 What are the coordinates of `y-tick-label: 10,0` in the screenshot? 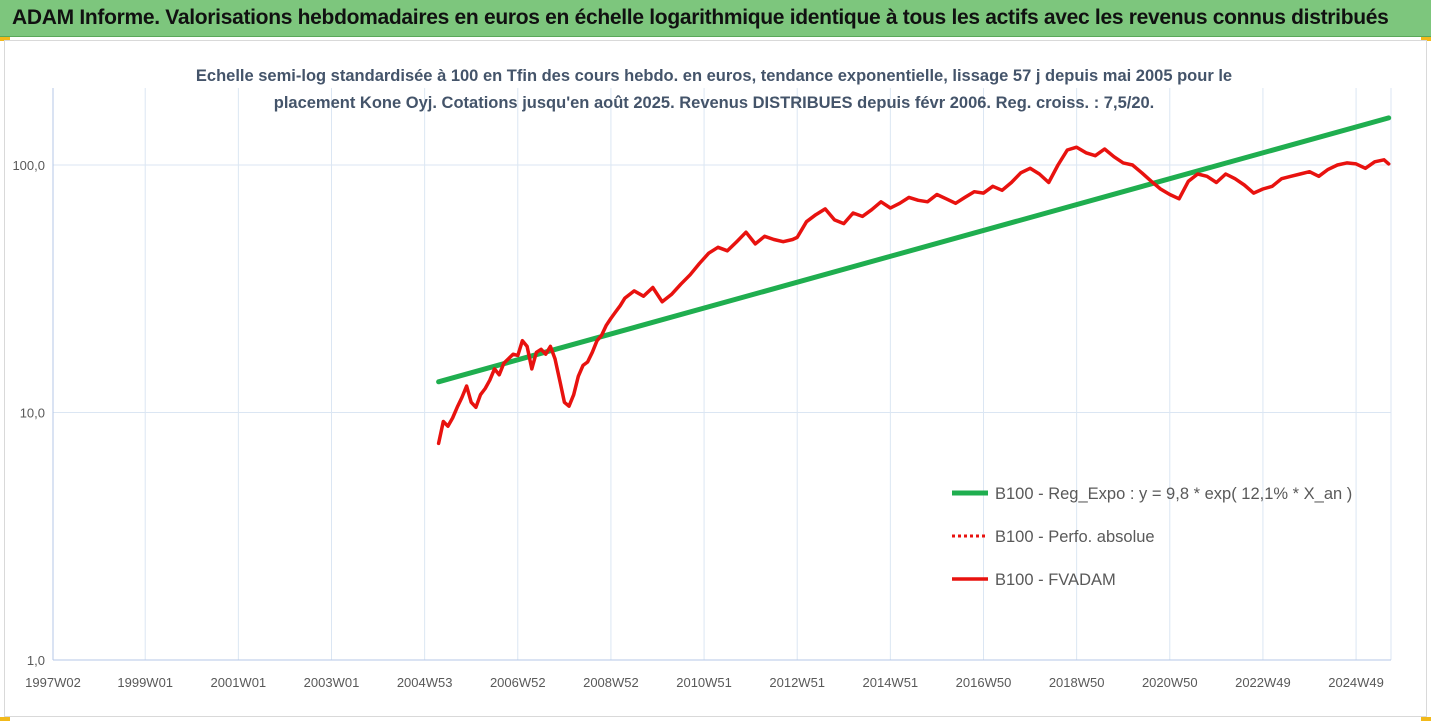 It's located at (32, 413).